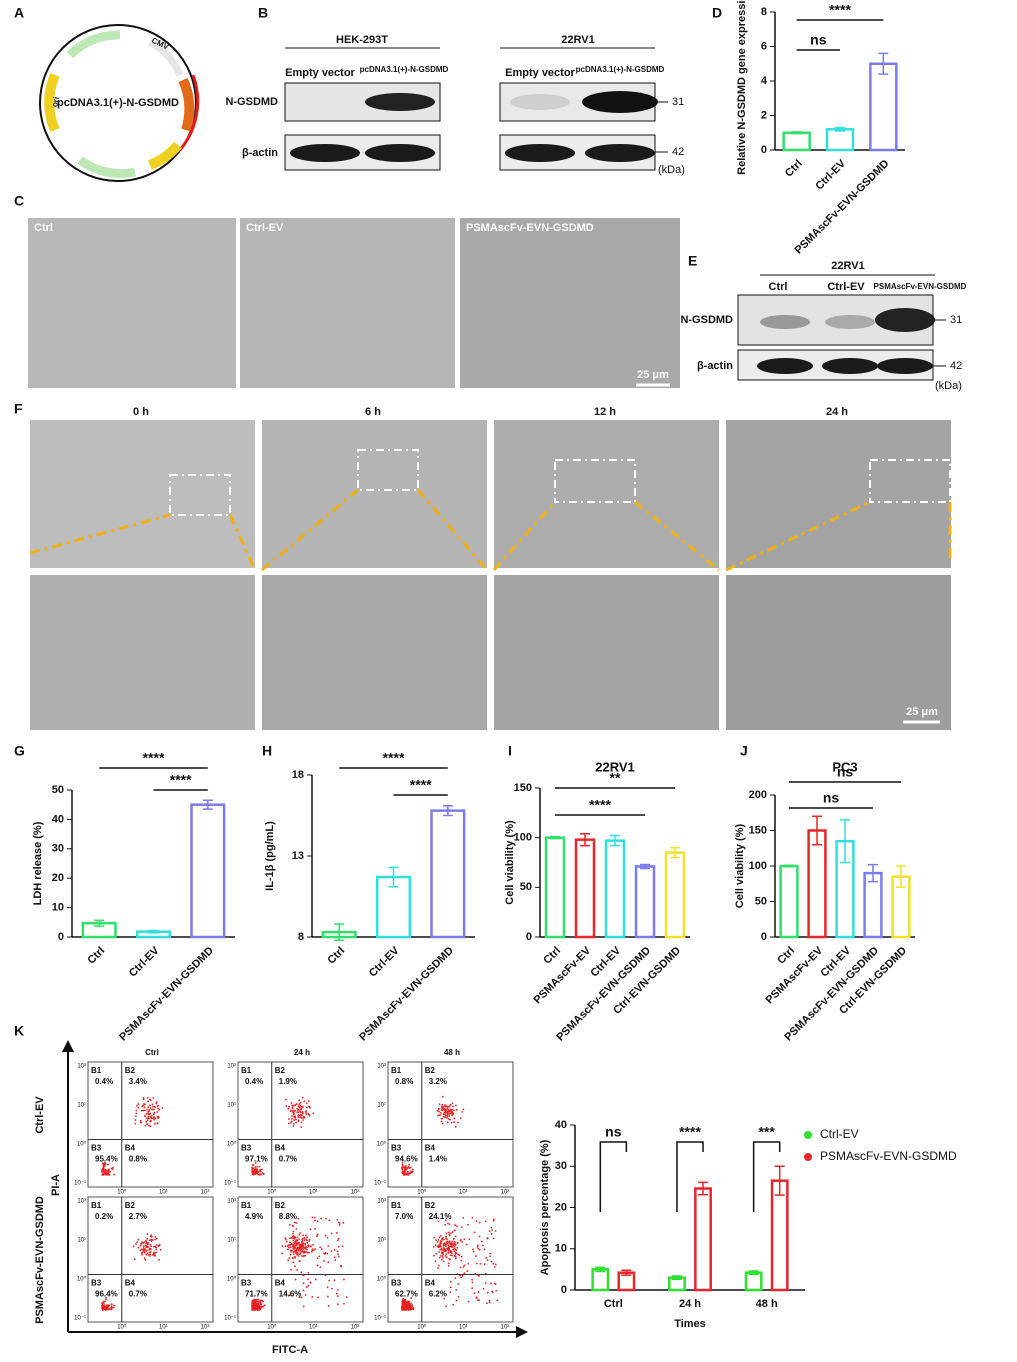 The width and height of the screenshot is (1017, 1362). I want to click on quadrant-percentage: 0.8%, so click(404, 1081).